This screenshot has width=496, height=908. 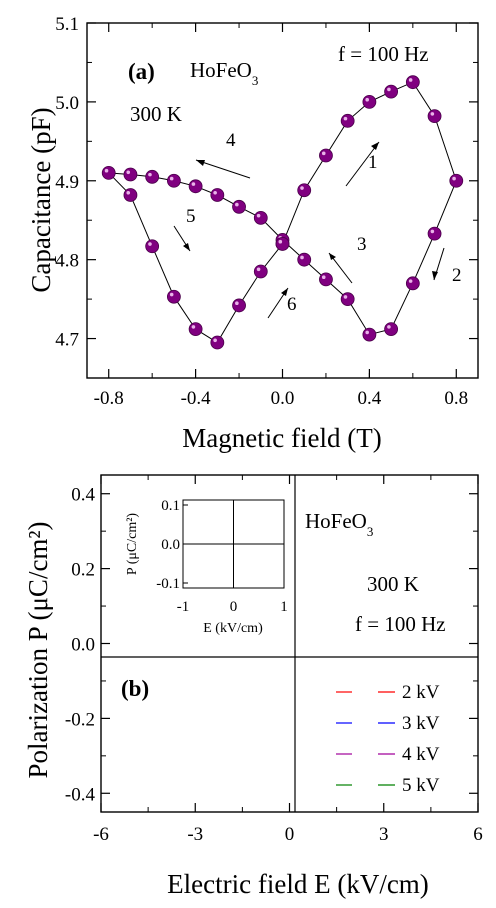 What do you see at coordinates (80, 719) in the screenshot?
I see `panel-b-y-tick-label: -0.2` at bounding box center [80, 719].